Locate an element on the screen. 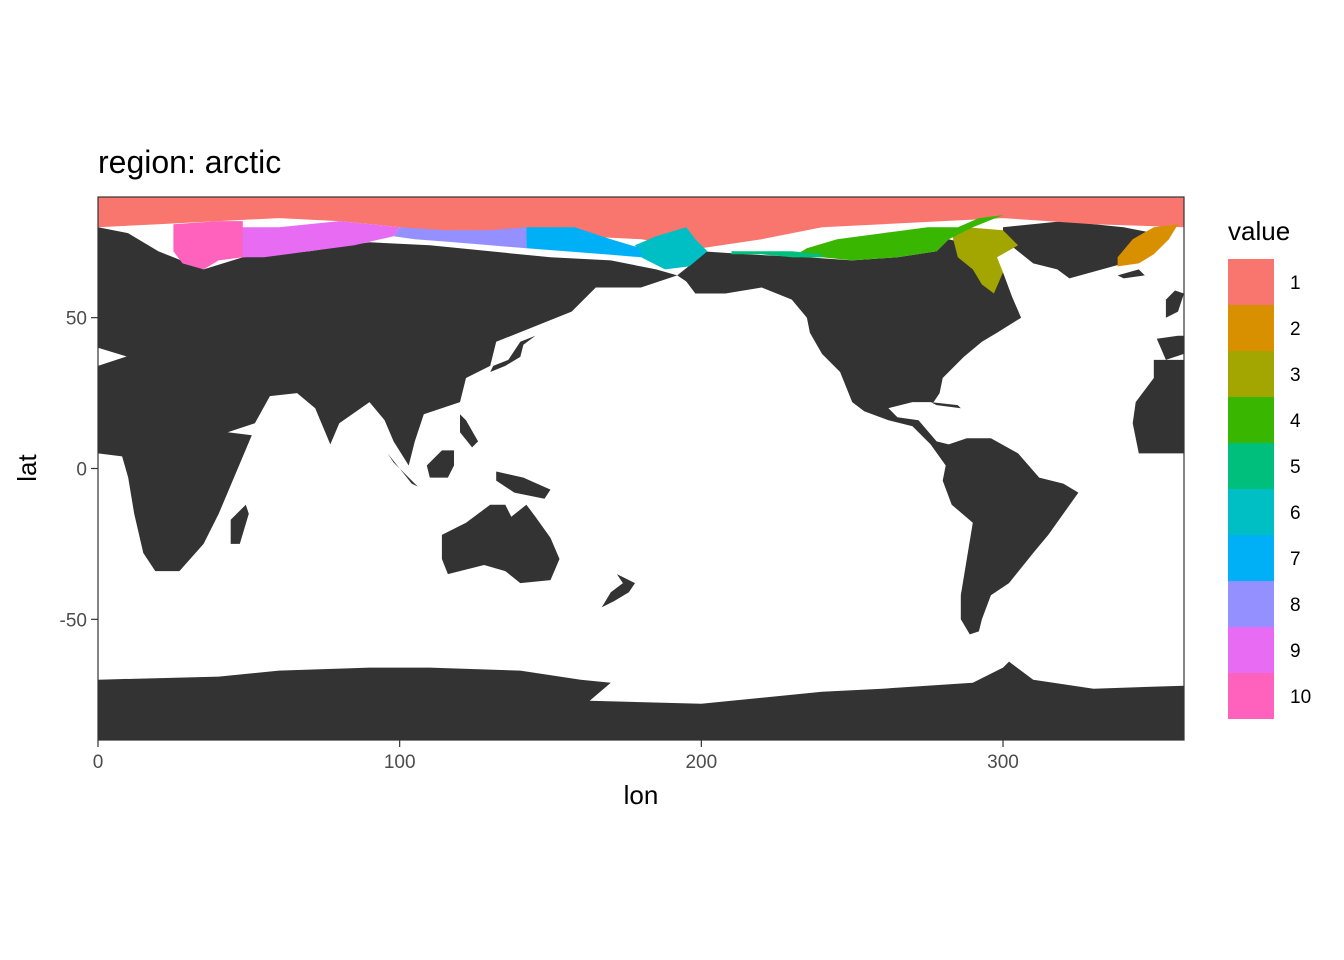  legend-label: 9 is located at coordinates (1295, 651).